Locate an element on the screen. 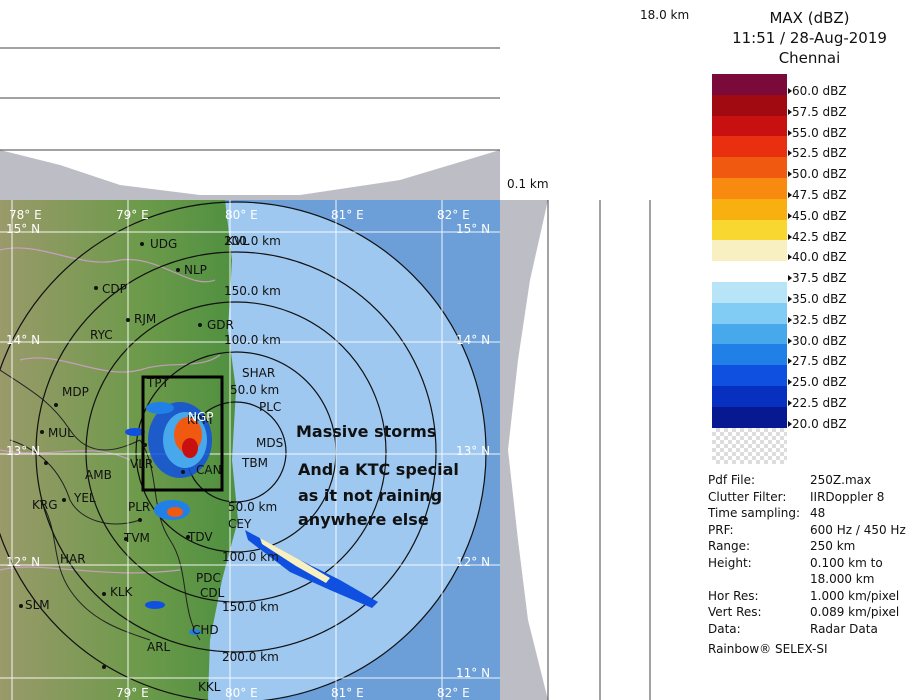 This screenshot has height=700, width=919. top-profile-plot is located at coordinates (250, 123).